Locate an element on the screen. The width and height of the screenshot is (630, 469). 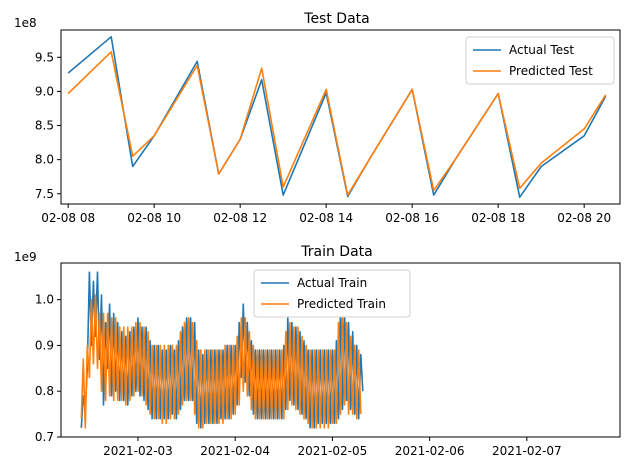
y-offset-label: 1e8 is located at coordinates (25, 23).